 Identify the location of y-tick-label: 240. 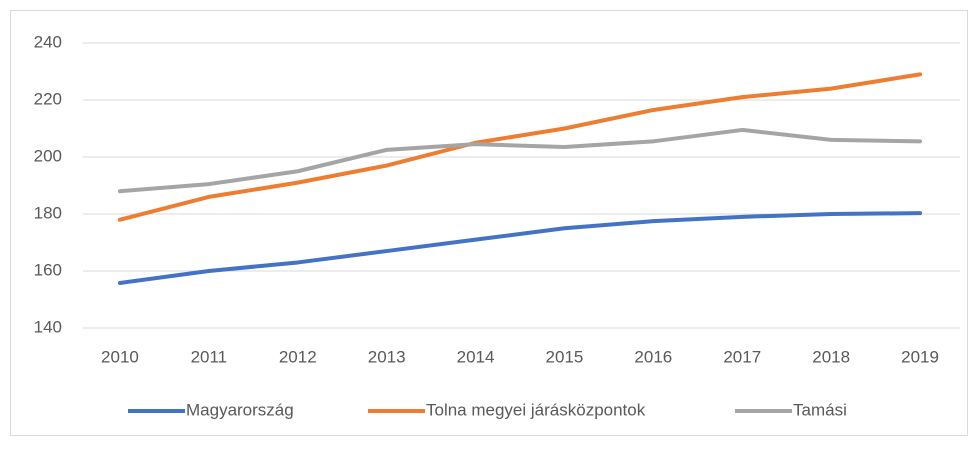
(48, 41).